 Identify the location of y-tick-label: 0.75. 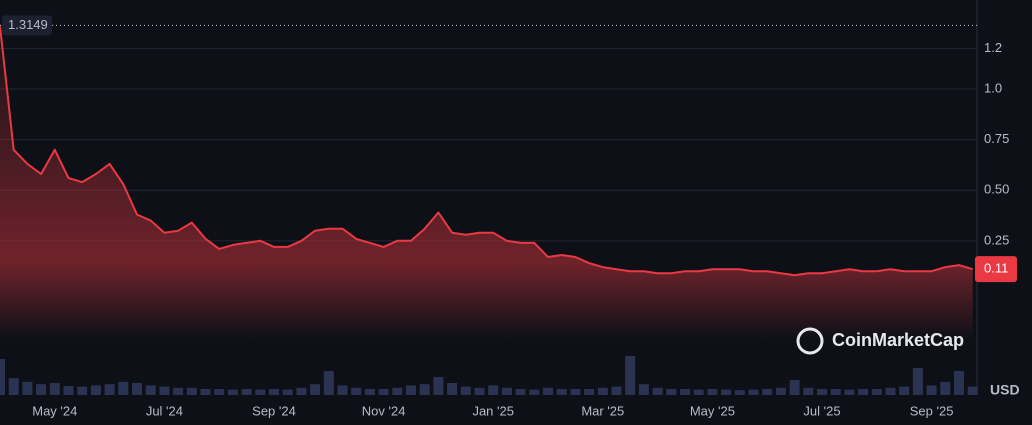
(996, 138).